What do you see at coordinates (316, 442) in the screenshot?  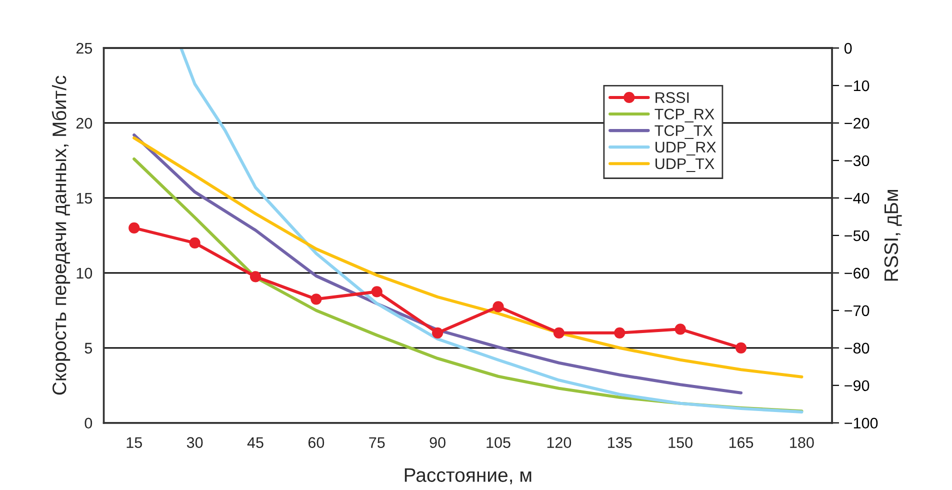 I see `x-tick-label: 60` at bounding box center [316, 442].